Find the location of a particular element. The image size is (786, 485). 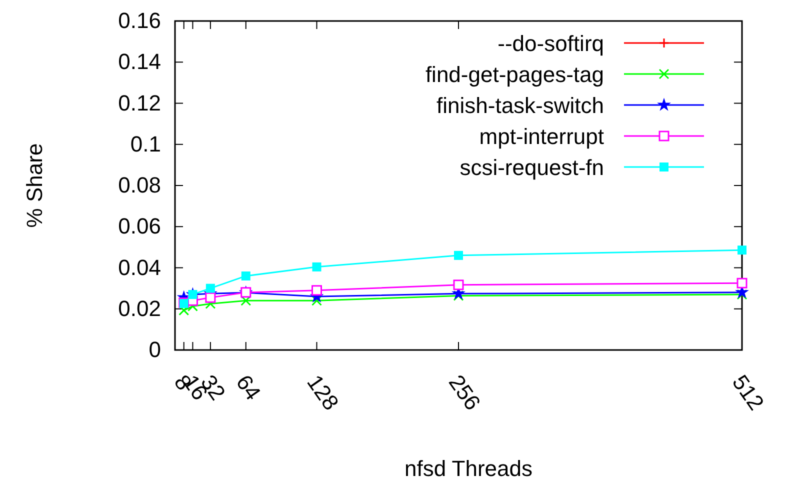

y-tick-label: 0.1 is located at coordinates (145, 143).